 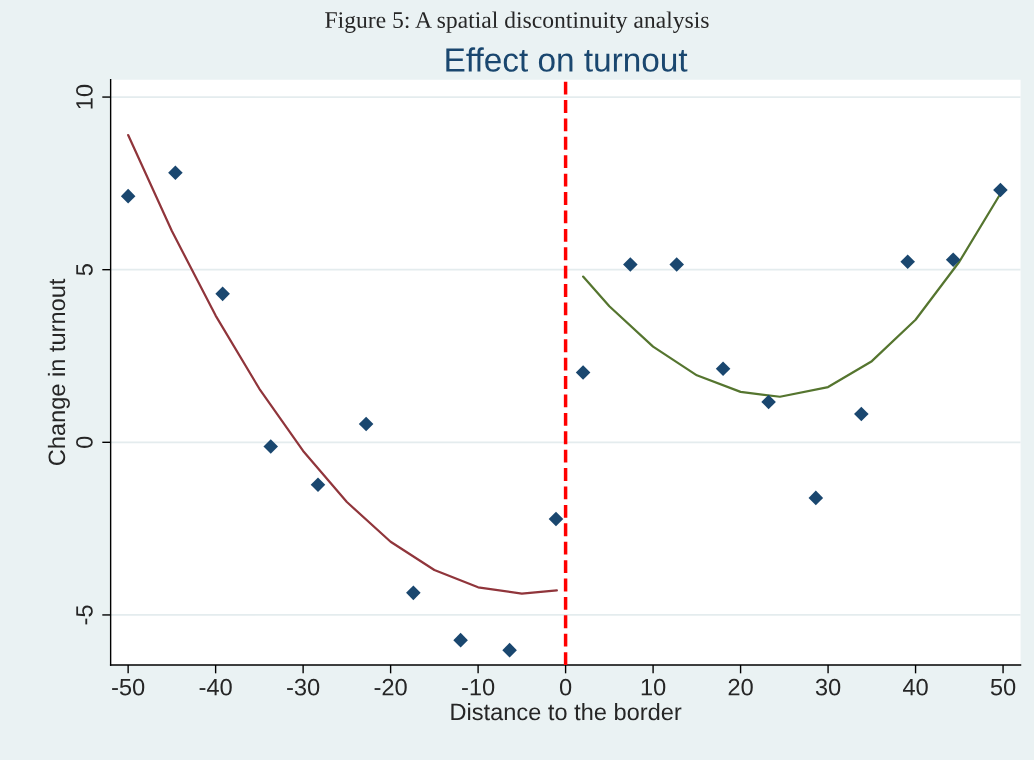 What do you see at coordinates (567, 59) in the screenshot?
I see `chart-title: Effect on turnout` at bounding box center [567, 59].